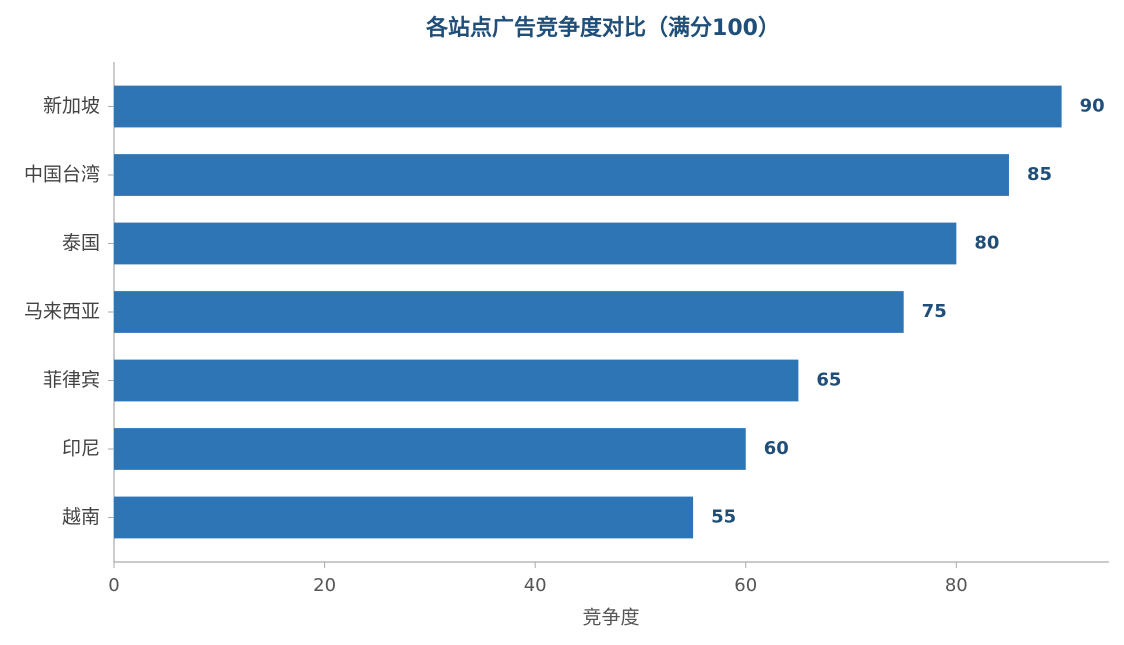 The height and width of the screenshot is (645, 1124). Describe the element at coordinates (324, 585) in the screenshot. I see `x-tick-label: 20` at that location.